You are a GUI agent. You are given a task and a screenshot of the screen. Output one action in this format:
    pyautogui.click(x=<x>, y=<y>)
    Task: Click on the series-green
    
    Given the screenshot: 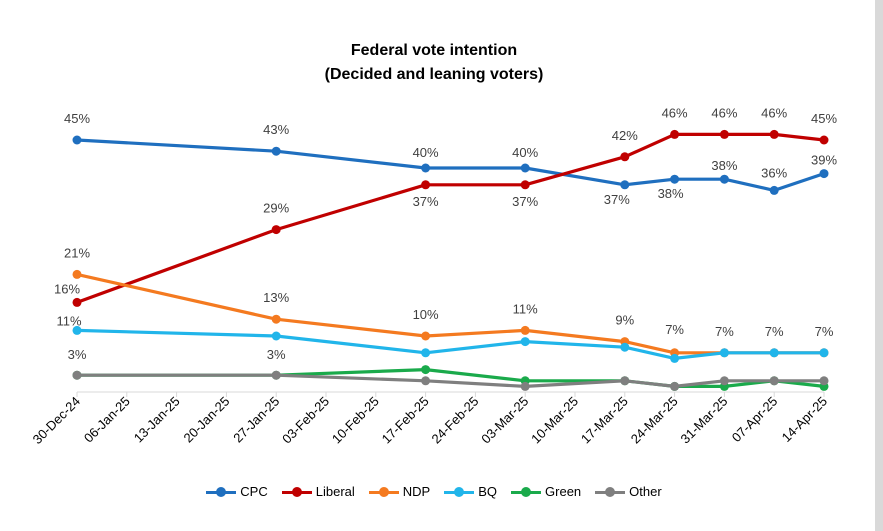 What is the action you would take?
    pyautogui.click(x=450, y=378)
    